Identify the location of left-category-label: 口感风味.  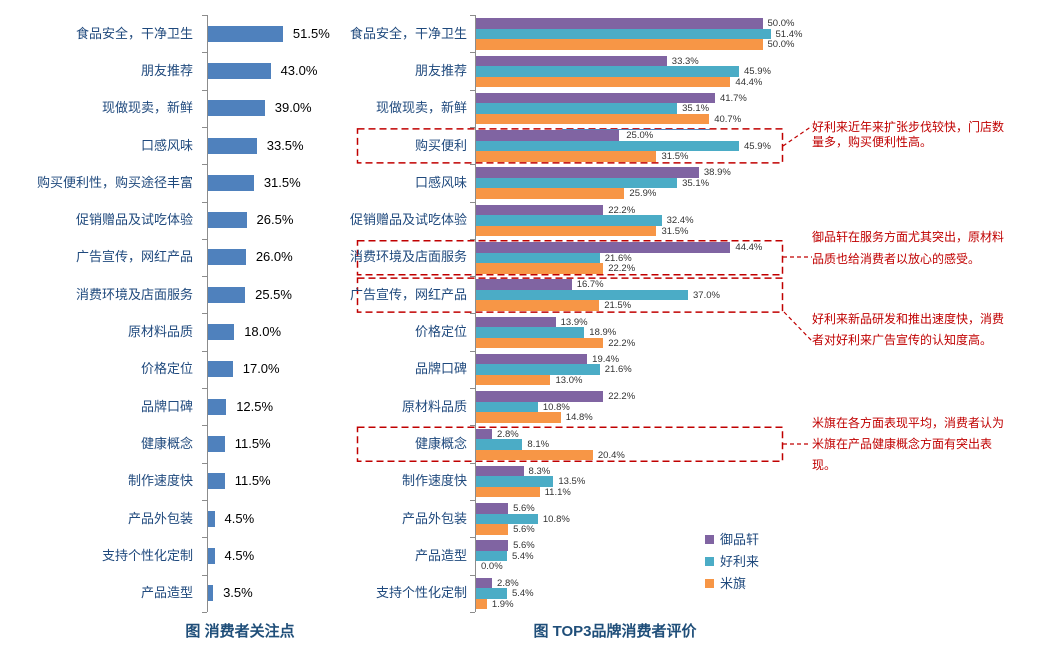
(166, 145).